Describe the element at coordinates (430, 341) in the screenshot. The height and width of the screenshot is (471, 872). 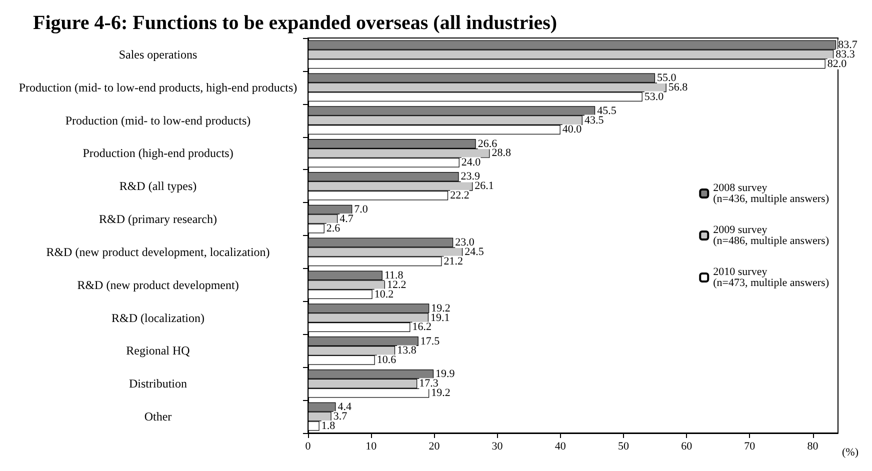
I see `data-label: 17.5` at that location.